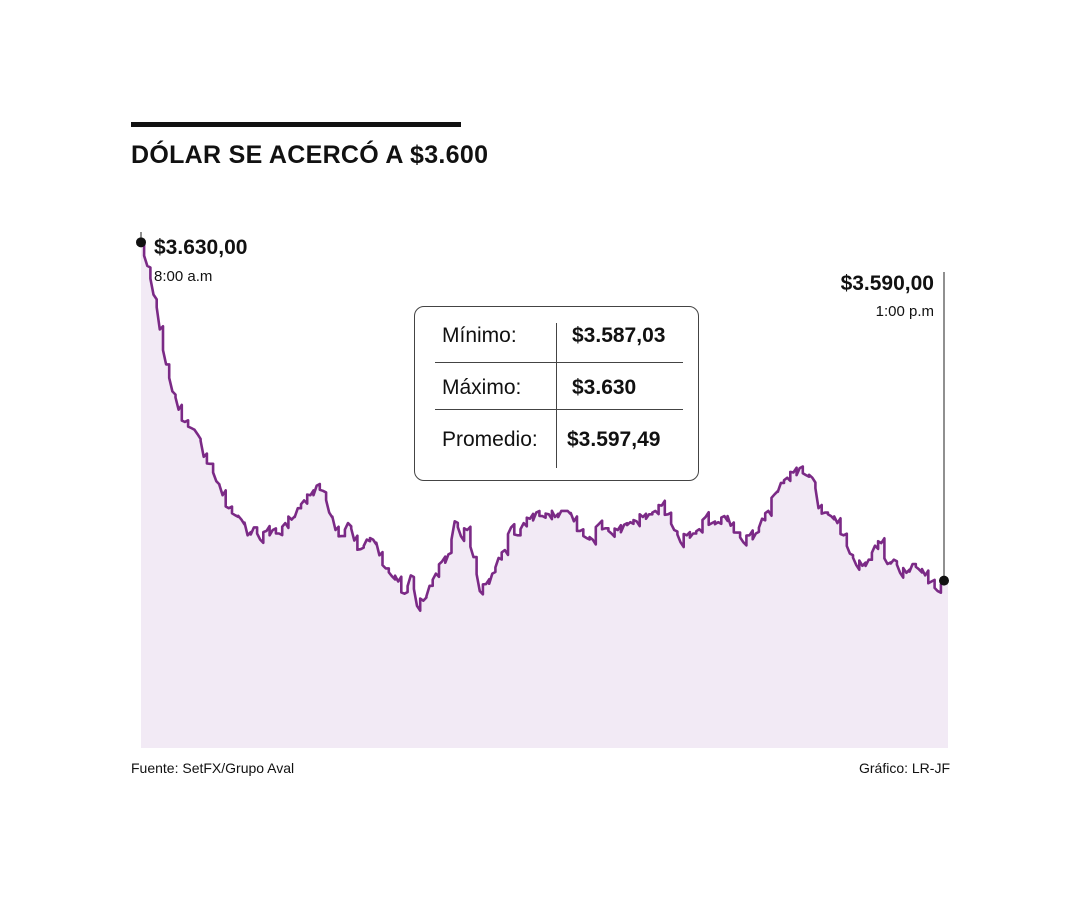 The height and width of the screenshot is (900, 1080). Describe the element at coordinates (619, 335) in the screenshot. I see `stat-value-min: $3.587,03` at that location.